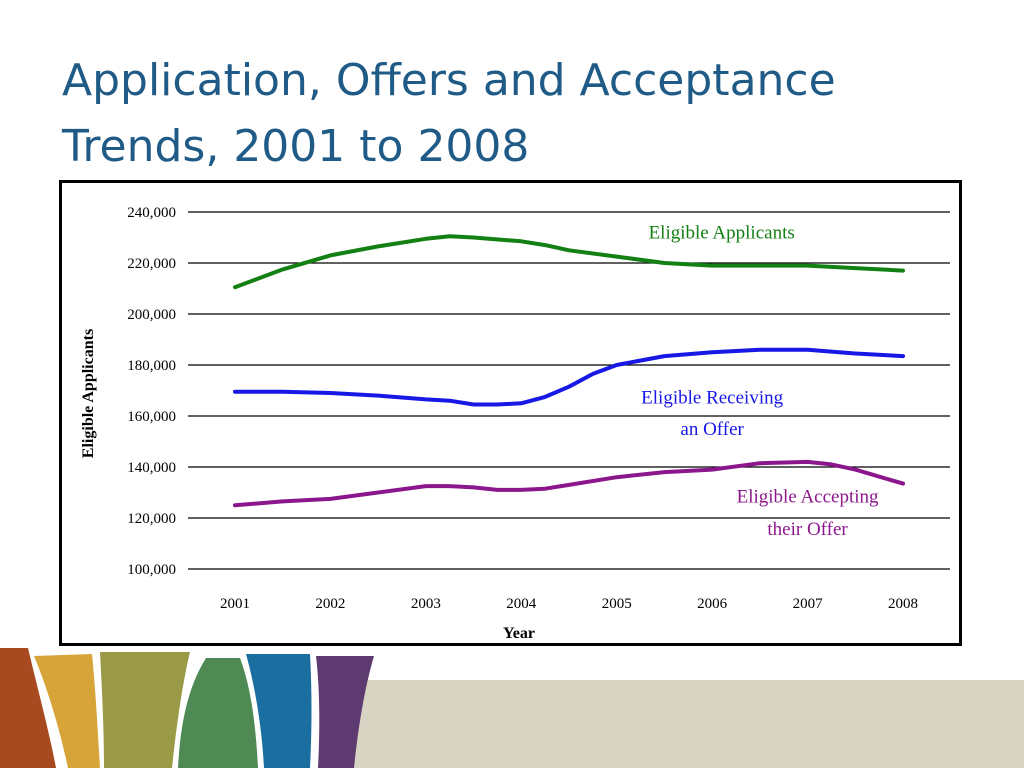 The height and width of the screenshot is (768, 1024). What do you see at coordinates (569, 262) in the screenshot?
I see `series-line-applicants` at bounding box center [569, 262].